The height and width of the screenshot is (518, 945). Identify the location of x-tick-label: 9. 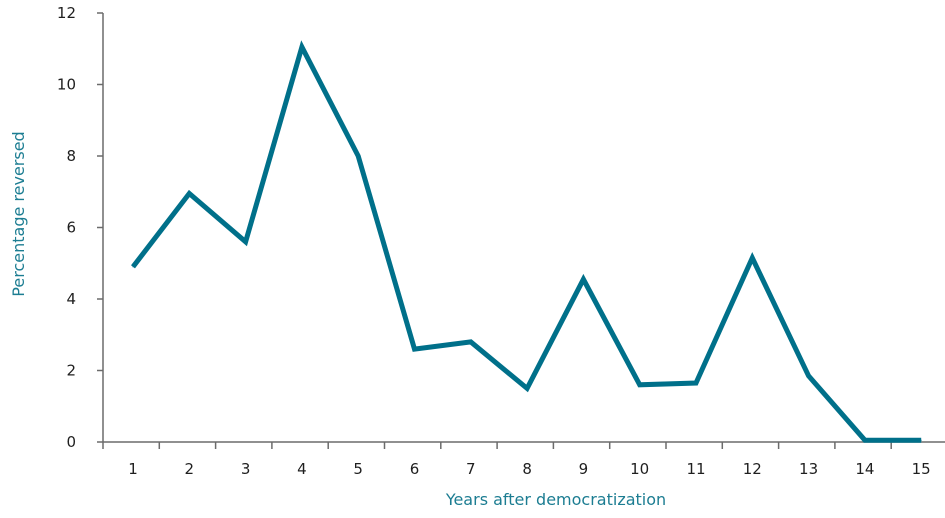
(584, 469).